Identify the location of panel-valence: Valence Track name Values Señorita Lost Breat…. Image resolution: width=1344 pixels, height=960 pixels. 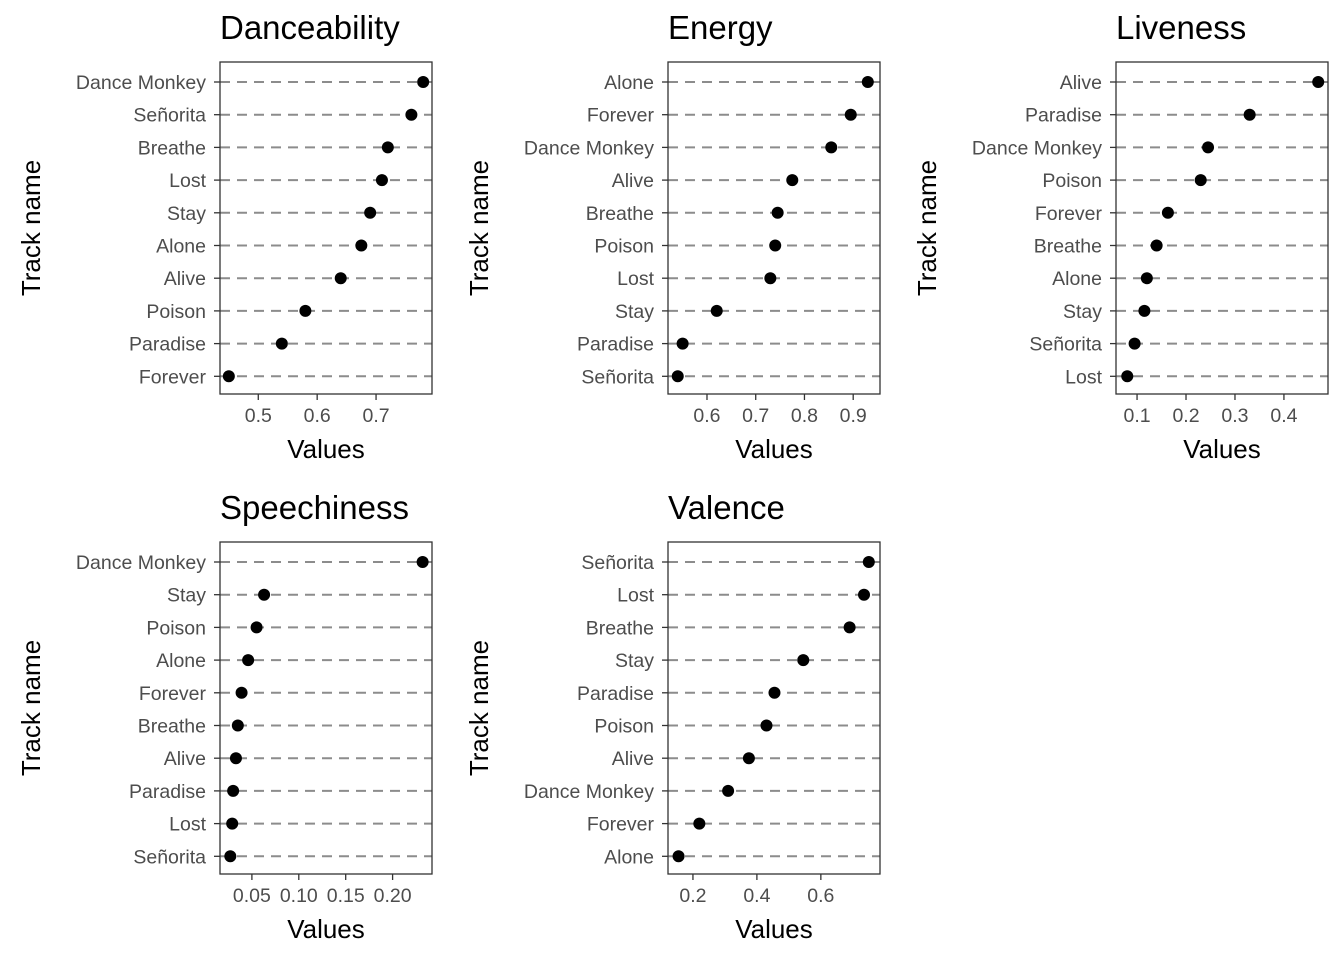
(672, 716).